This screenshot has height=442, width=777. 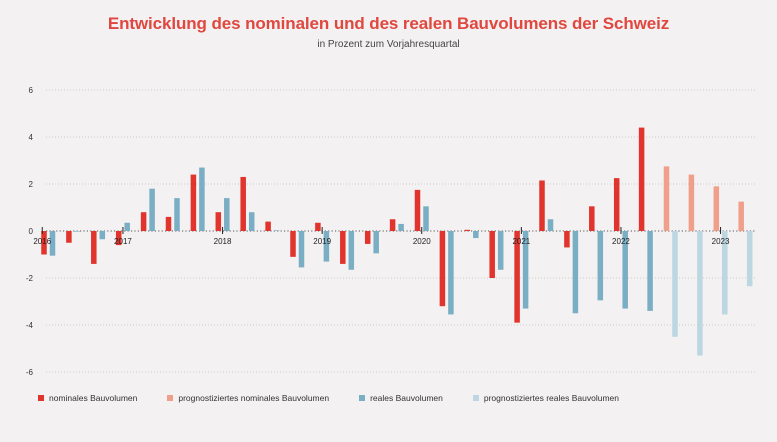 I want to click on x-tick-label: 2023, so click(x=721, y=241).